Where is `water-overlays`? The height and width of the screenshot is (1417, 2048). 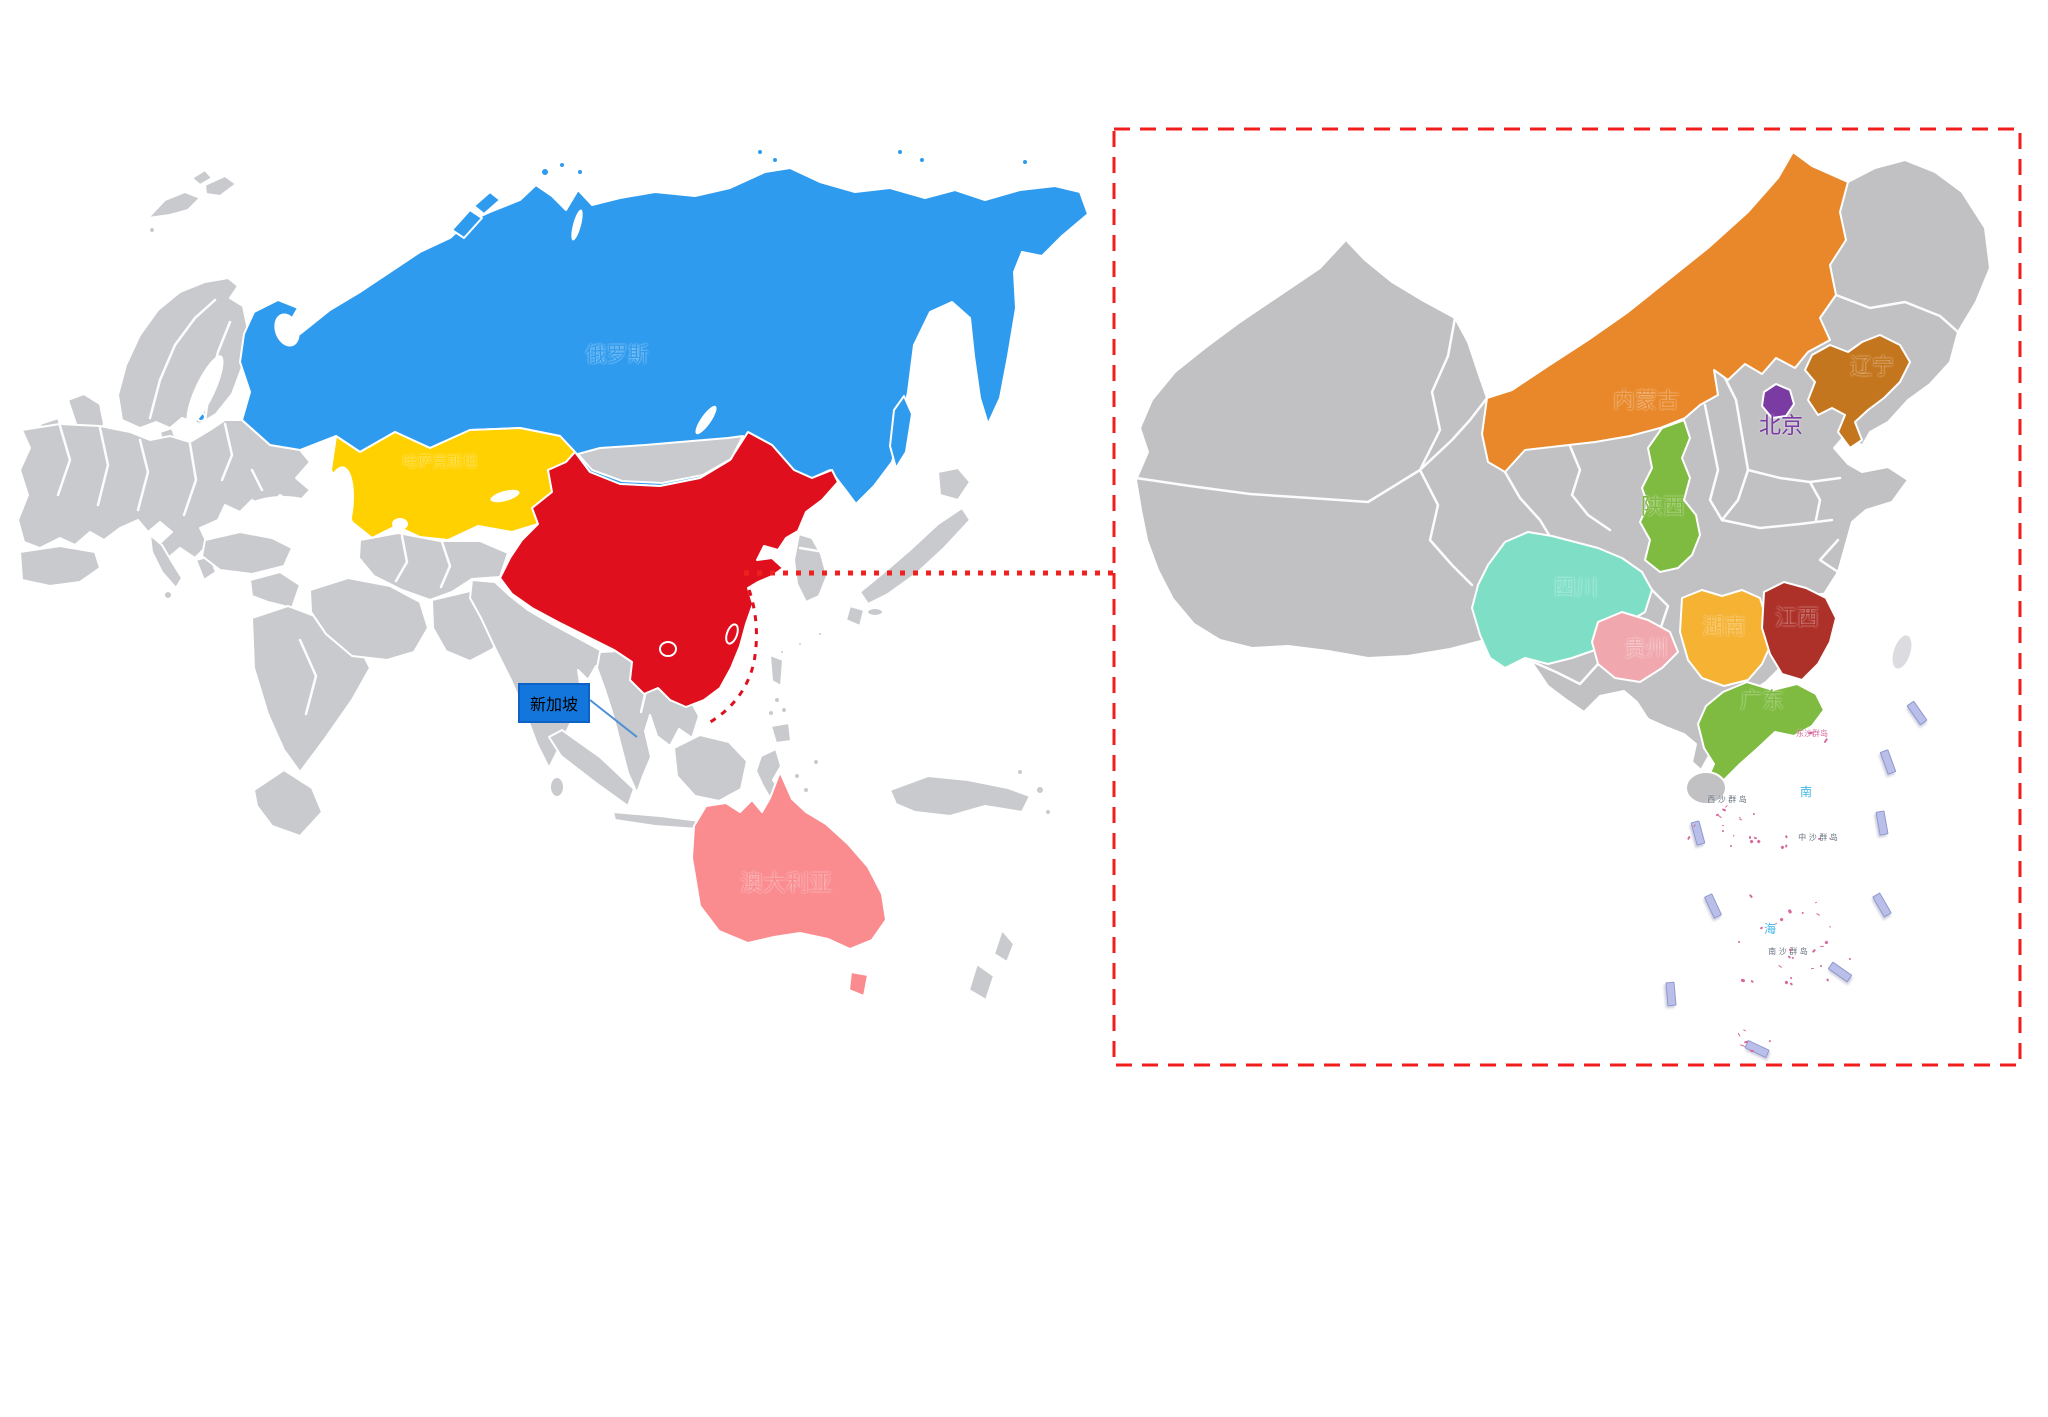 water-overlays is located at coordinates (451, 381).